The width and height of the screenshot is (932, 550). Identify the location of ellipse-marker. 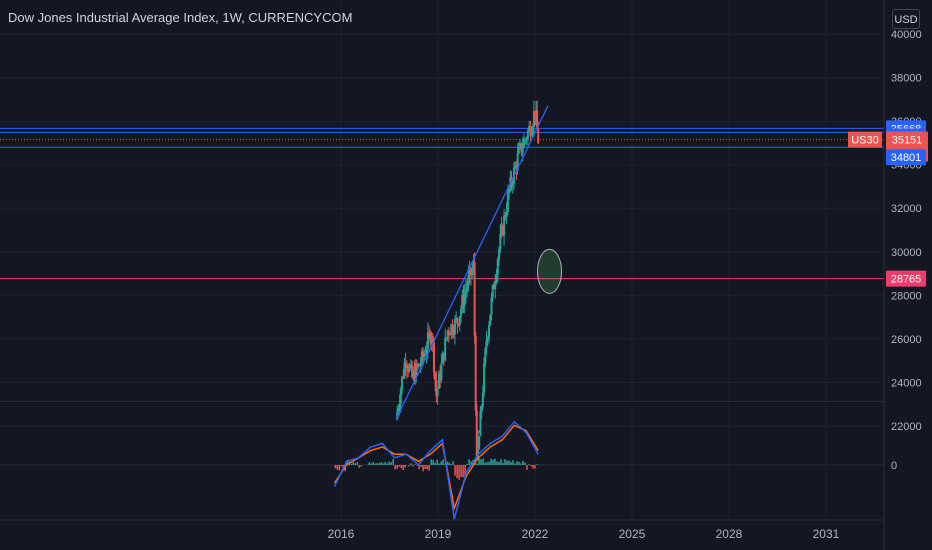
(550, 271).